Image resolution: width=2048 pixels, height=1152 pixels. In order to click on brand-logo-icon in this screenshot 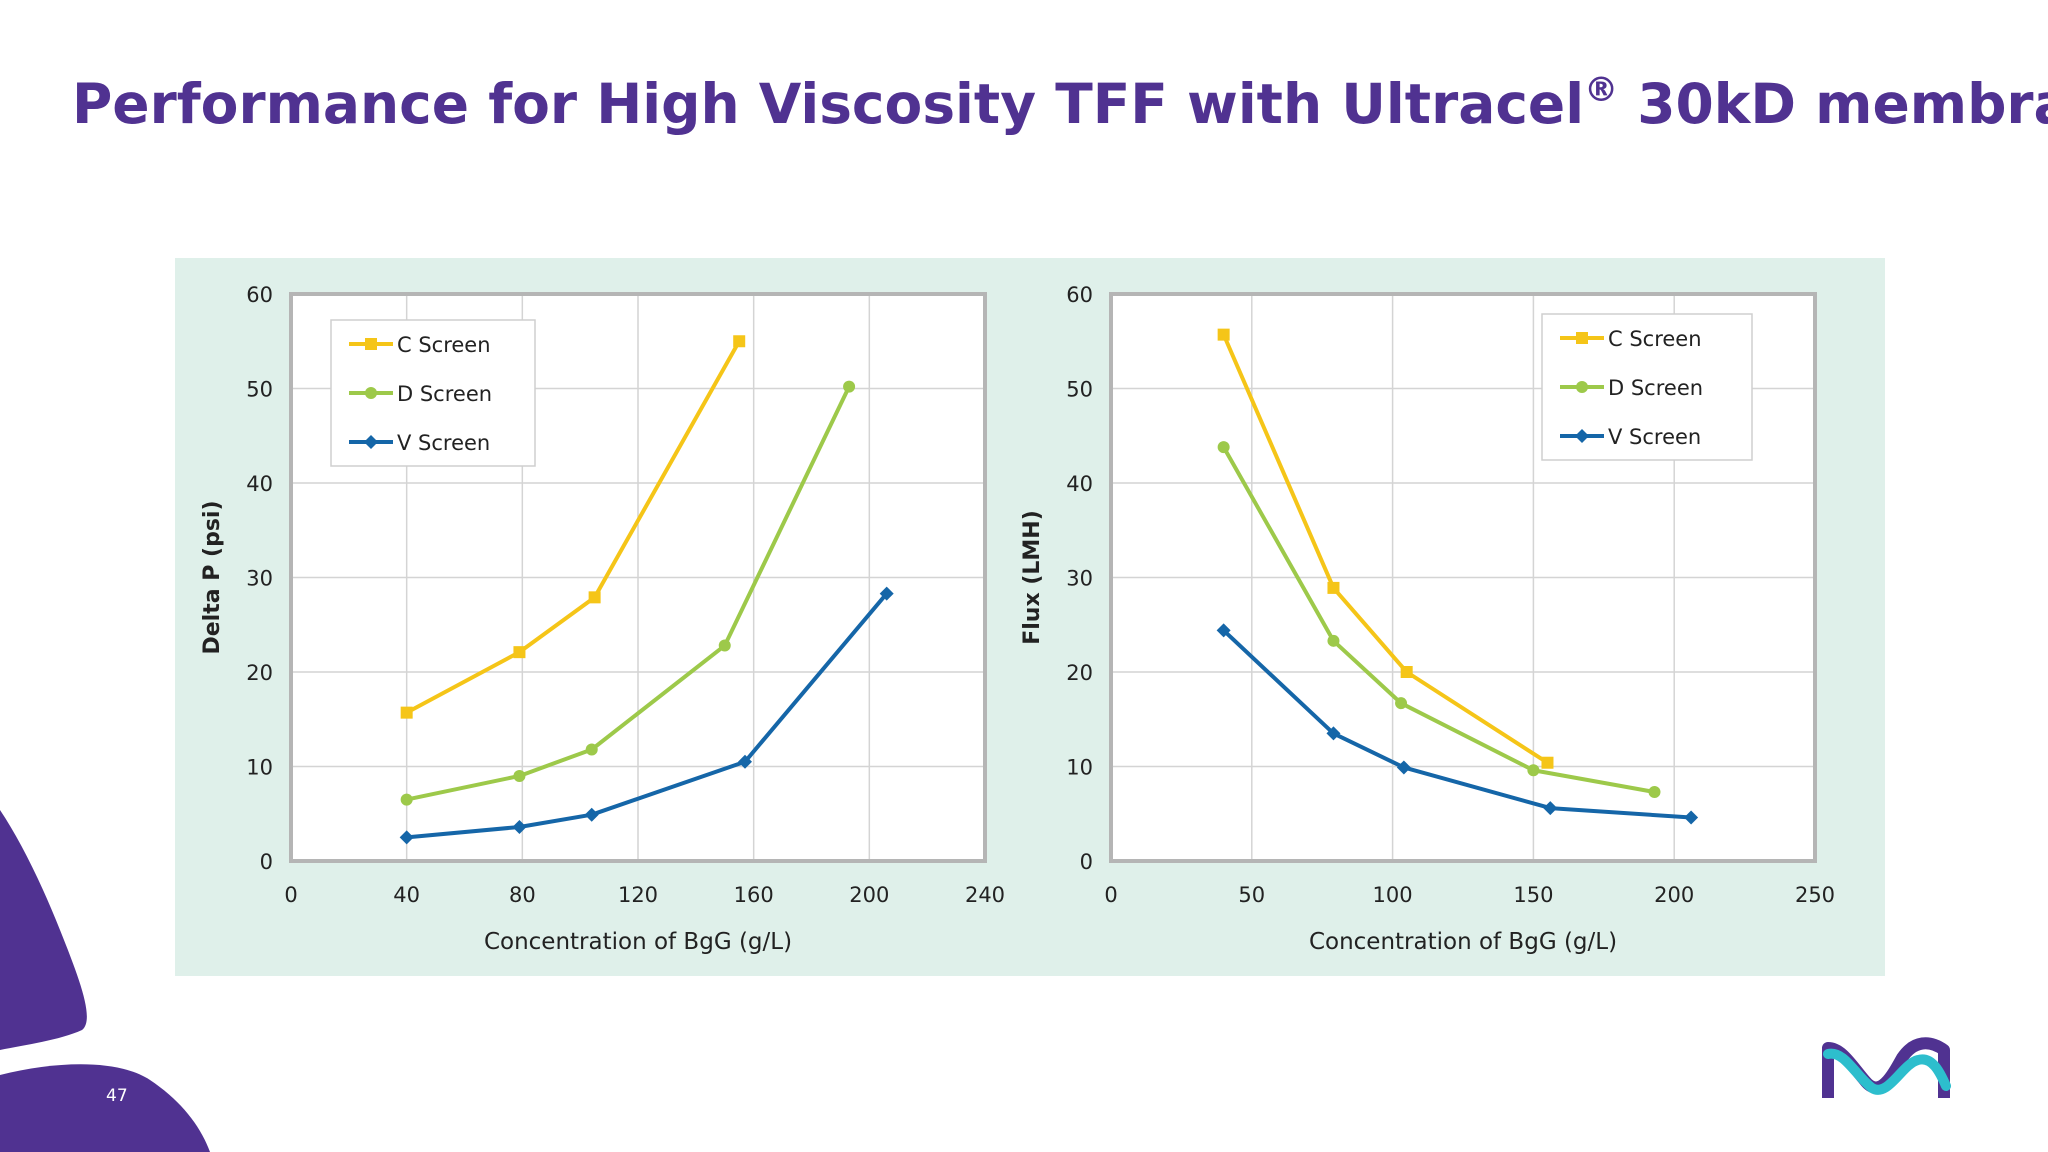, I will do `click(1886, 1067)`.